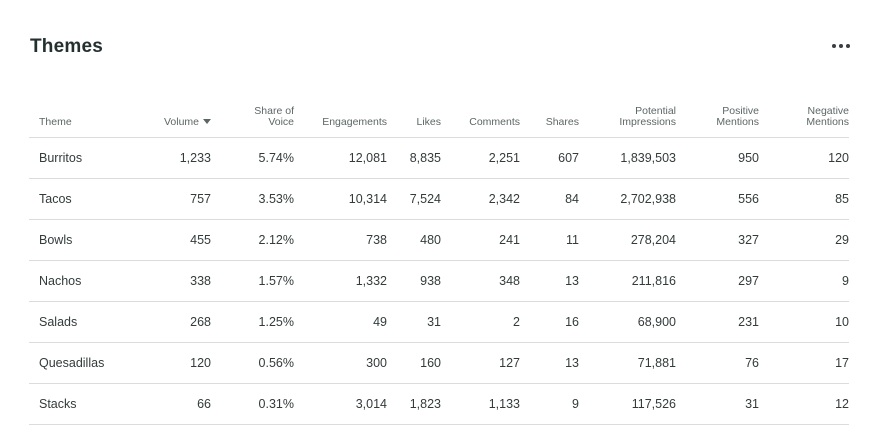 This screenshot has height=445, width=894. Describe the element at coordinates (480, 113) in the screenshot. I see `column-header-comments: Comments` at that location.